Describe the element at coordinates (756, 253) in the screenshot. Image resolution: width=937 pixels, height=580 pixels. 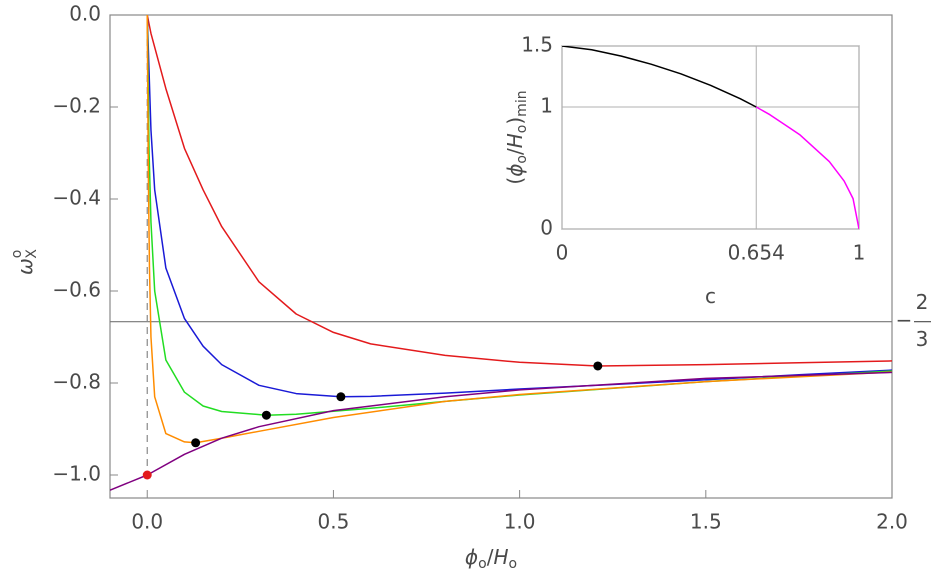
I see `x-tick-label: 0.654` at that location.